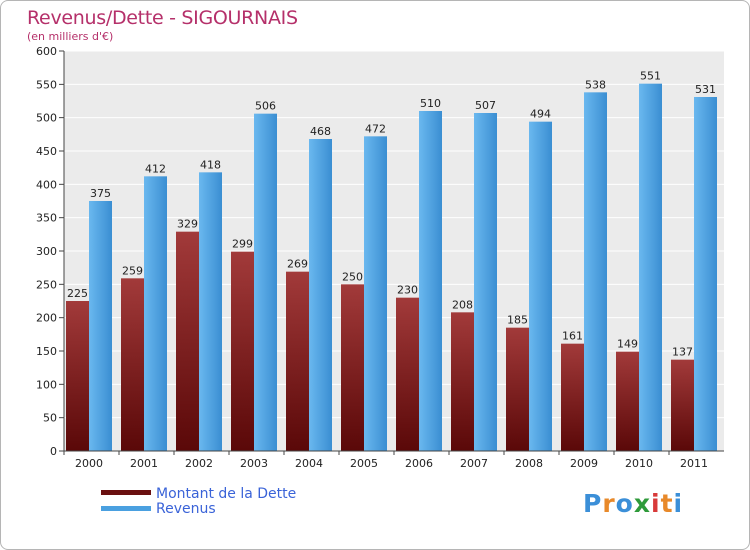 The height and width of the screenshot is (550, 750). Describe the element at coordinates (639, 463) in the screenshot. I see `x-tick-label: 2010` at that location.